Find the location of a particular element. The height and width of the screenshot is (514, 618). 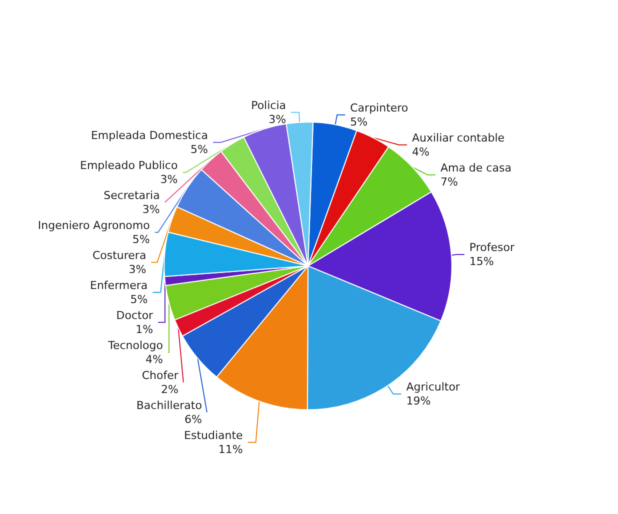

slice-label: Bachillerato is located at coordinates (169, 405).